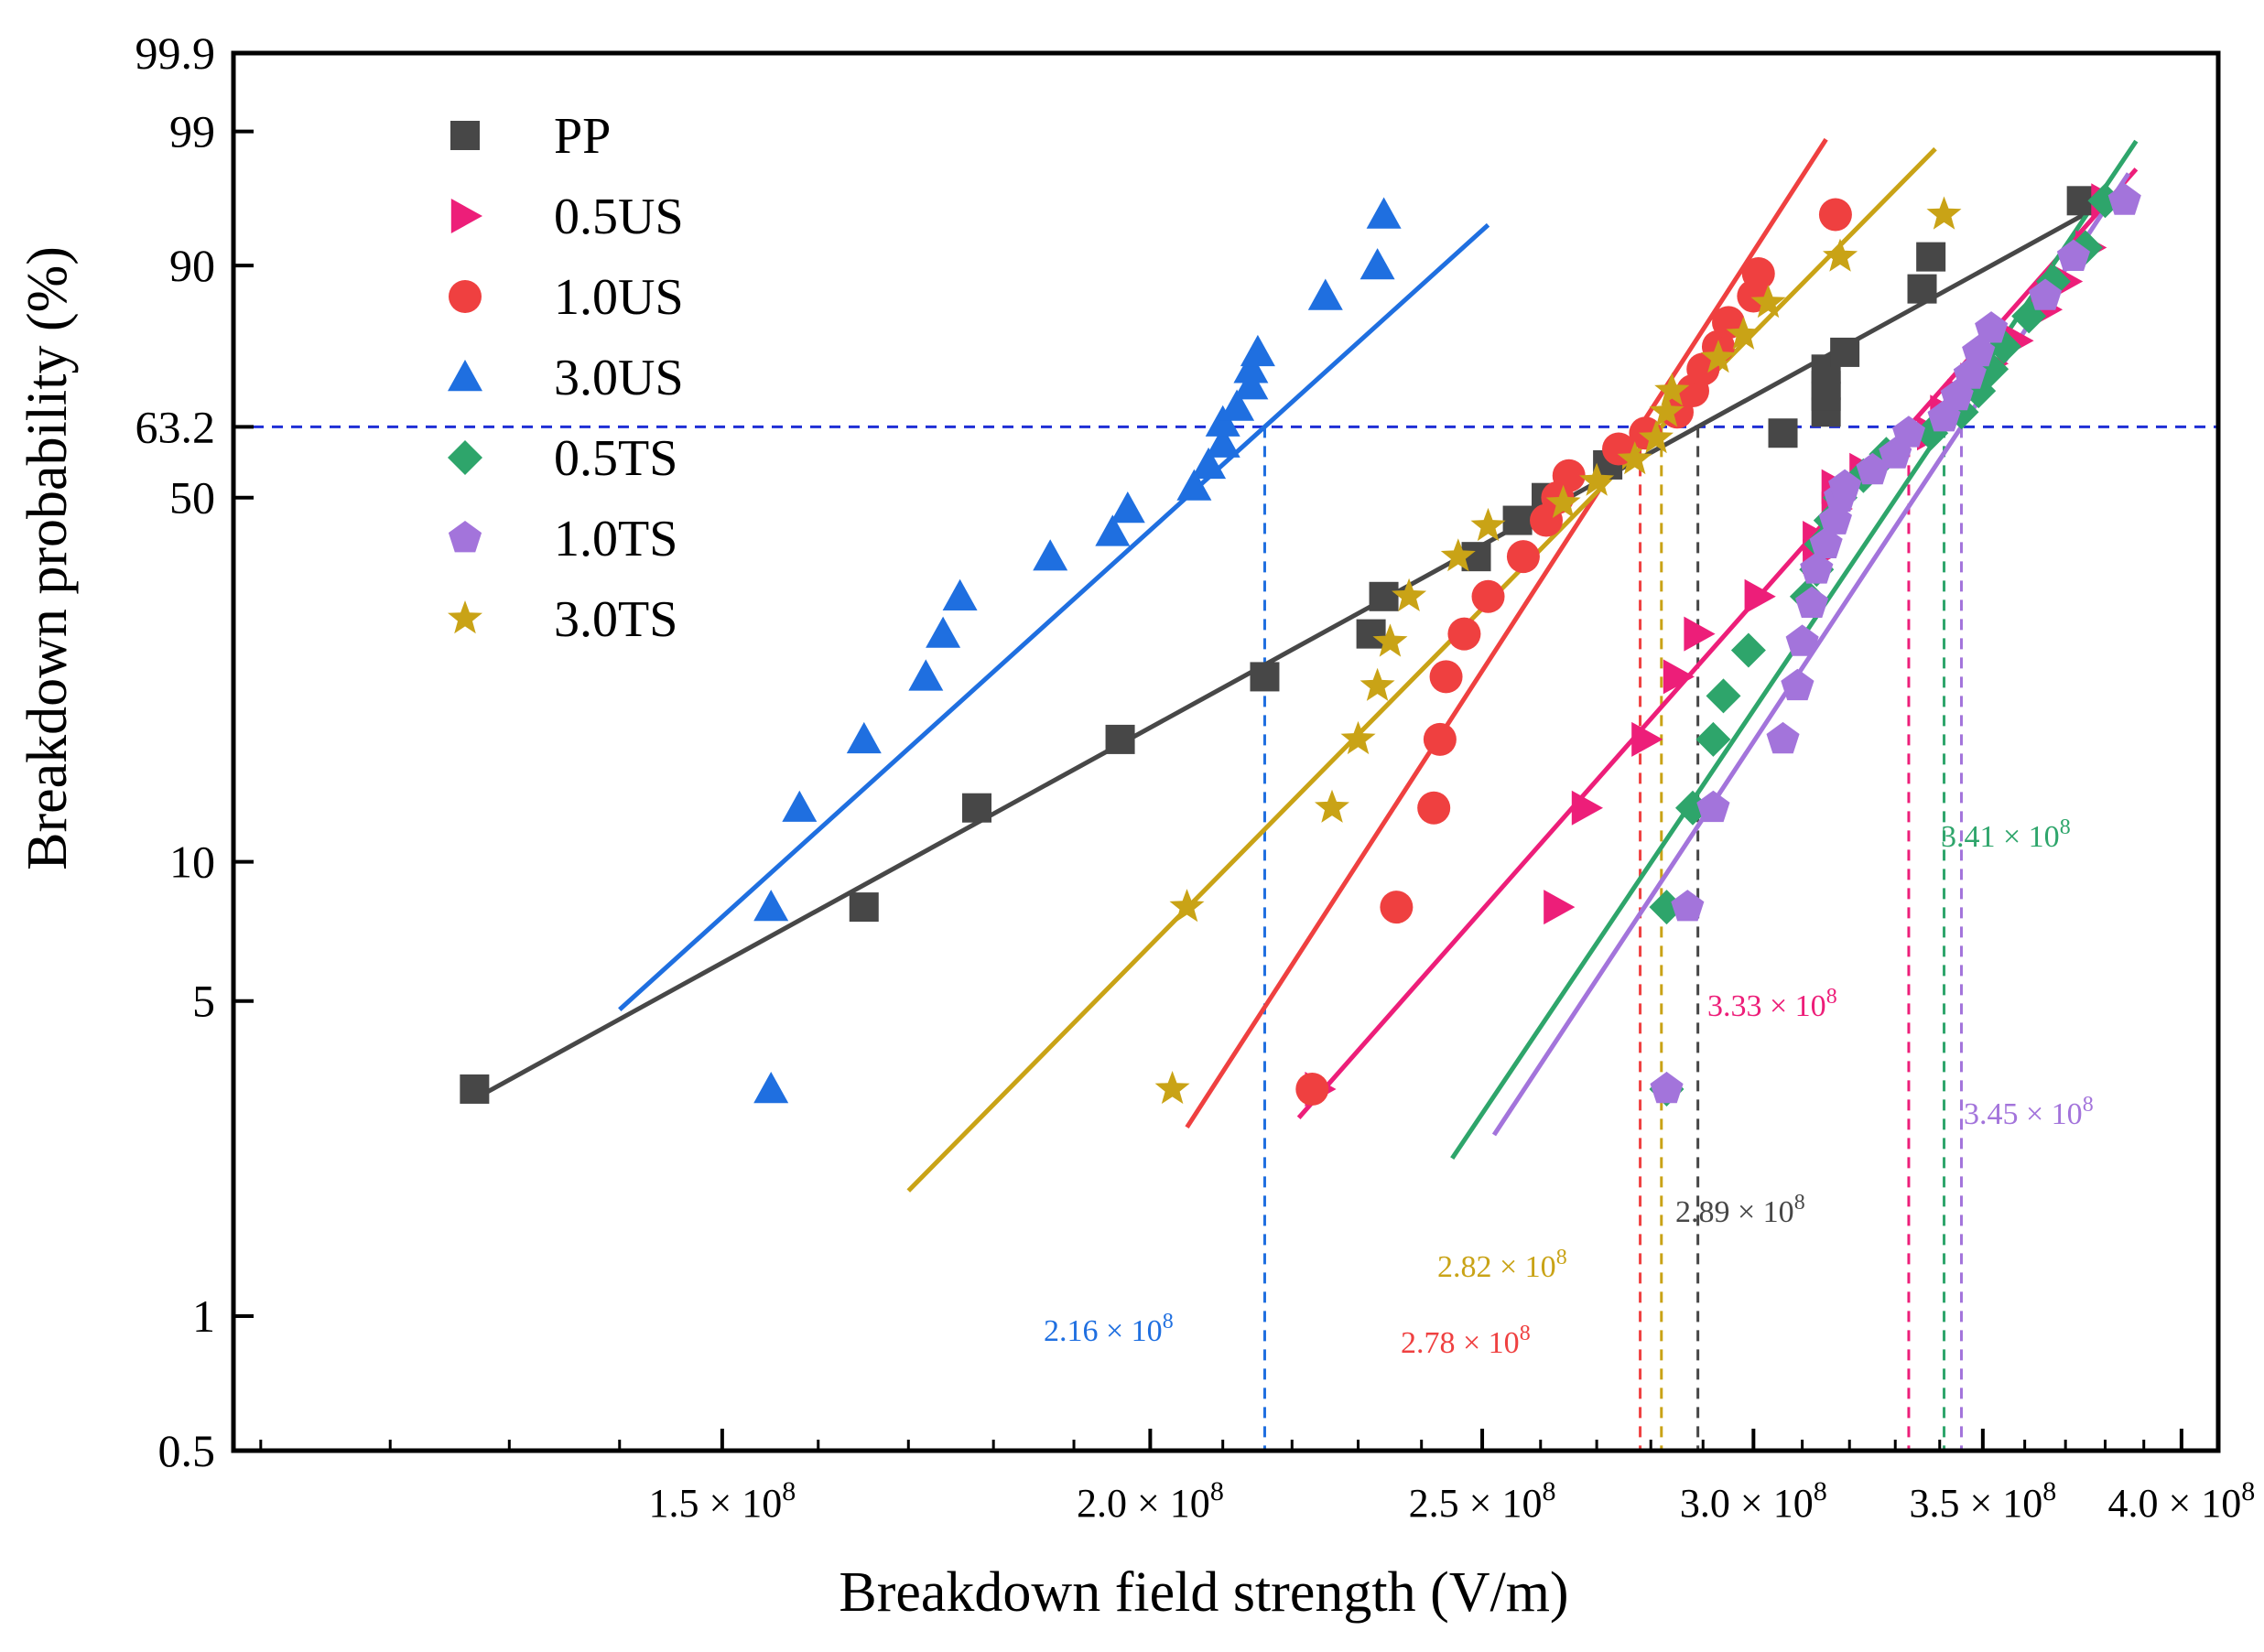 Image resolution: width=2264 pixels, height=1652 pixels. Describe the element at coordinates (722, 1501) in the screenshot. I see `x-tick-label-1.5: 1.5 × 10⁸` at that location.